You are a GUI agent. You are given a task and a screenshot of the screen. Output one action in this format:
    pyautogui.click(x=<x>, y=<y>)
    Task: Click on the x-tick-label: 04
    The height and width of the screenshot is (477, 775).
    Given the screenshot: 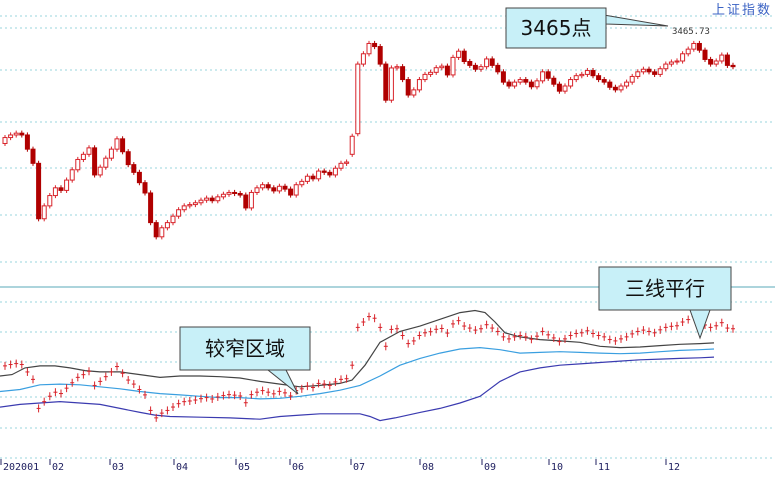 What is the action you would take?
    pyautogui.click(x=182, y=467)
    